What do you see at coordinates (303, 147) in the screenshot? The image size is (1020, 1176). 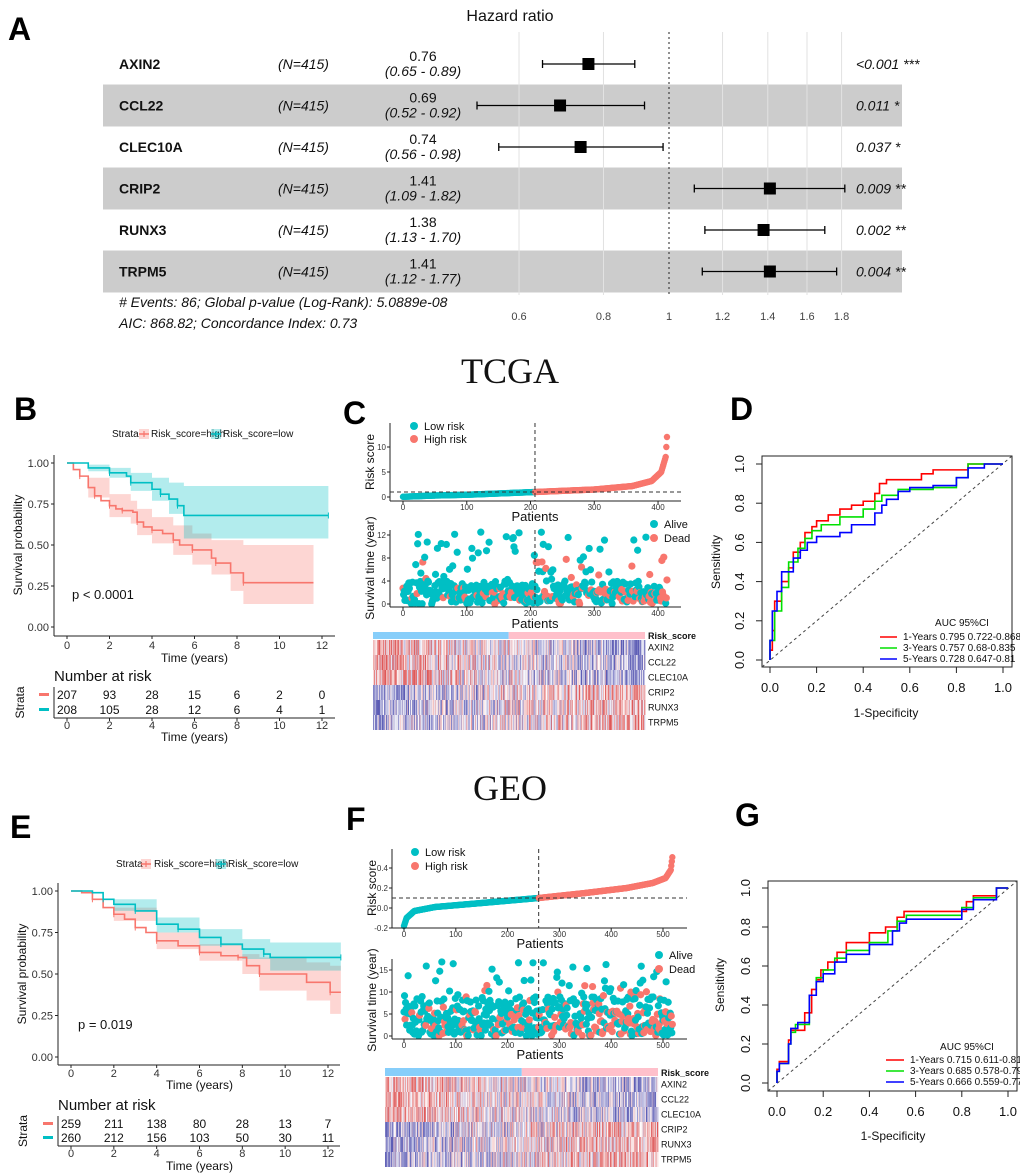 I see `sample-size: (N=415)` at bounding box center [303, 147].